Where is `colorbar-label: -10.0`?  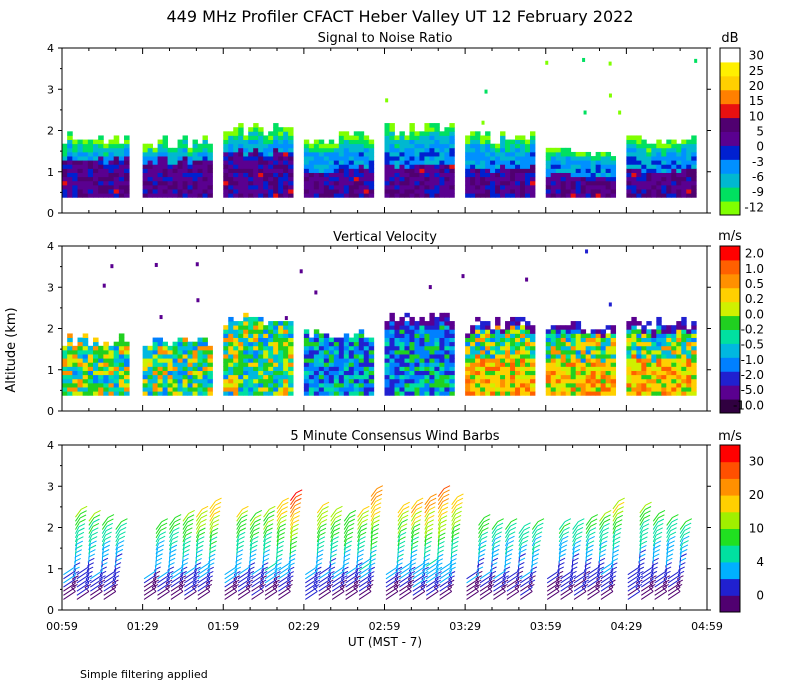 colorbar-label: -10.0 is located at coordinates (748, 405).